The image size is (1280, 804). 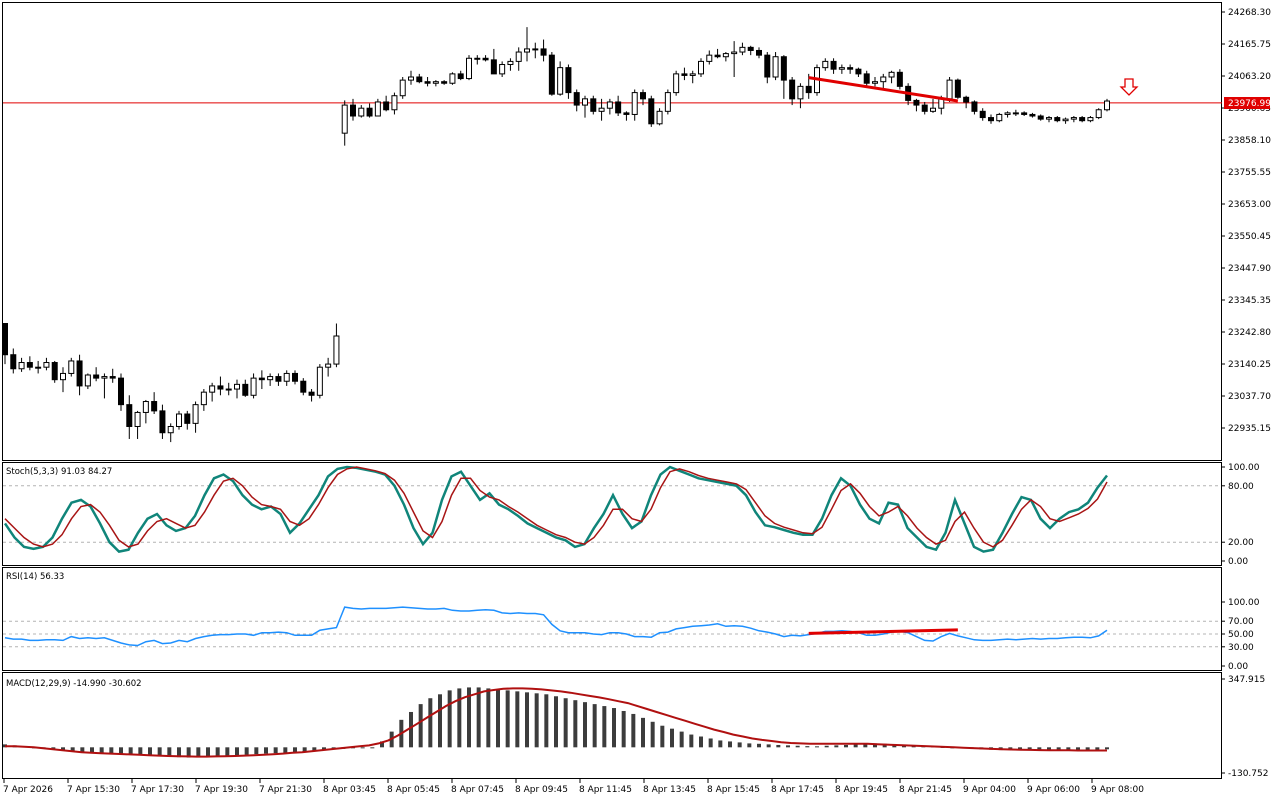 I want to click on time-label: 7 Apr 17:30, so click(x=157, y=790).